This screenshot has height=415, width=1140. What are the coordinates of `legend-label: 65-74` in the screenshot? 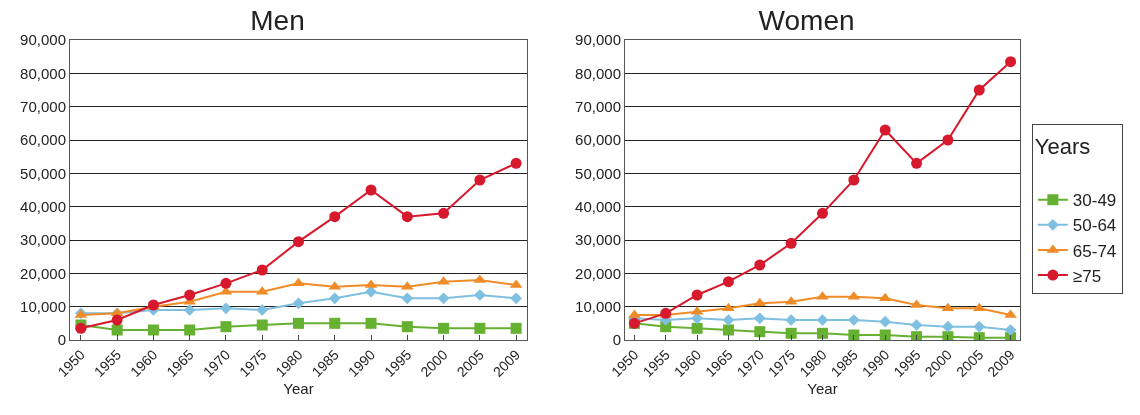 It's located at (1094, 251).